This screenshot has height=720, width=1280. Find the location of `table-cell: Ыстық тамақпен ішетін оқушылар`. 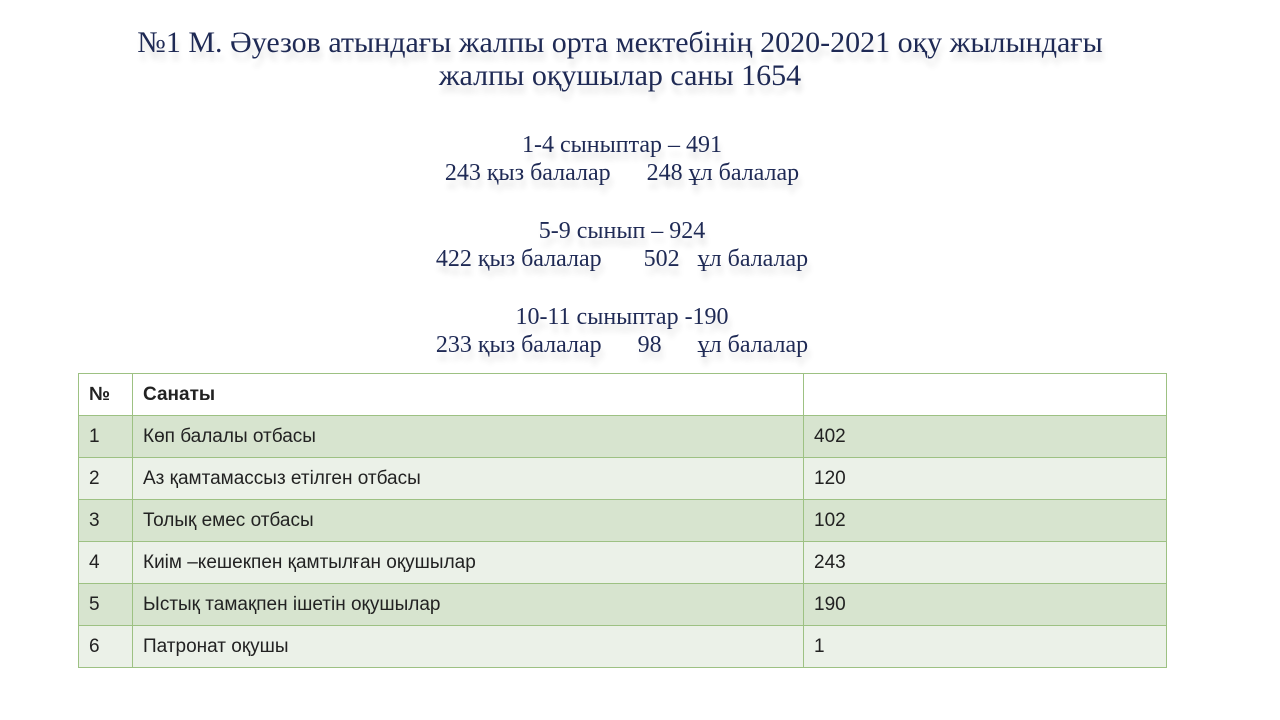

table-cell: Ыстық тамақпен ішетін оқушылар is located at coordinates (468, 604).